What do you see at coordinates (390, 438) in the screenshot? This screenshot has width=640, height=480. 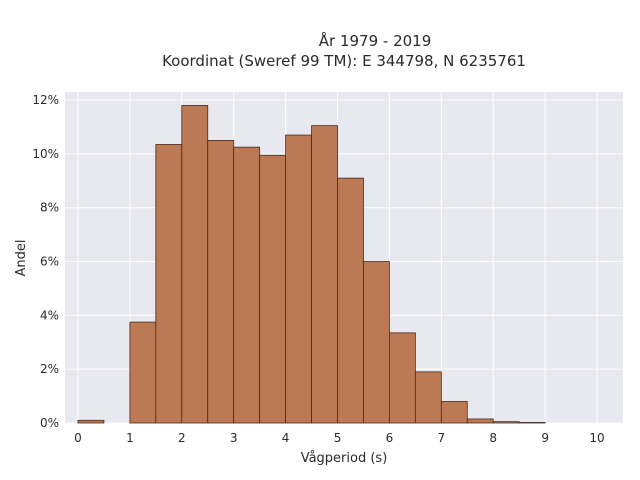 I see `x-tick-label: 6` at bounding box center [390, 438].